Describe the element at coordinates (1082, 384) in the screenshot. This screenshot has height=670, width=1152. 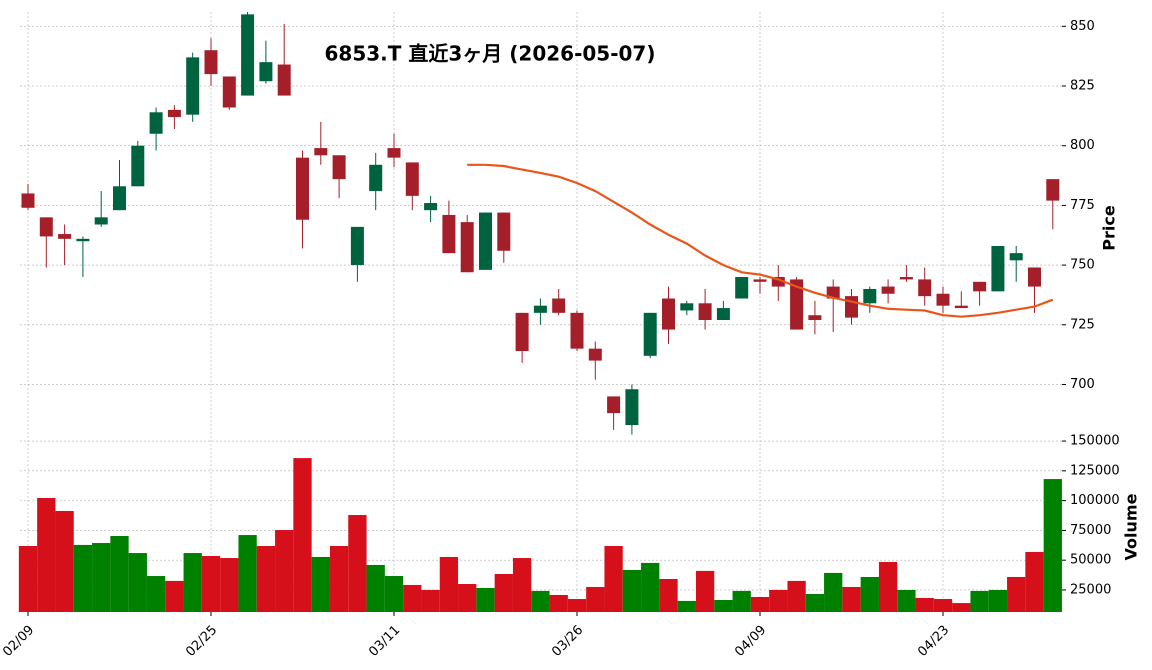
I see `y-tick-label: 700` at that location.